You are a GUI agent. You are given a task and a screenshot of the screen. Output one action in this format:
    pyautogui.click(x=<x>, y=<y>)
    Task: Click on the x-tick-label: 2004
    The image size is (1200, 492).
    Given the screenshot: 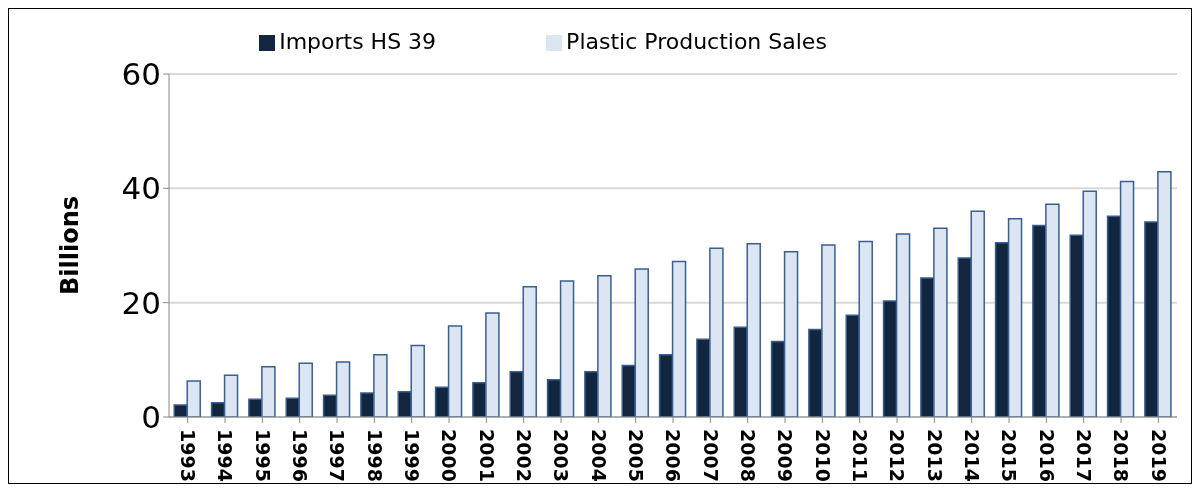 What is the action you would take?
    pyautogui.click(x=598, y=455)
    